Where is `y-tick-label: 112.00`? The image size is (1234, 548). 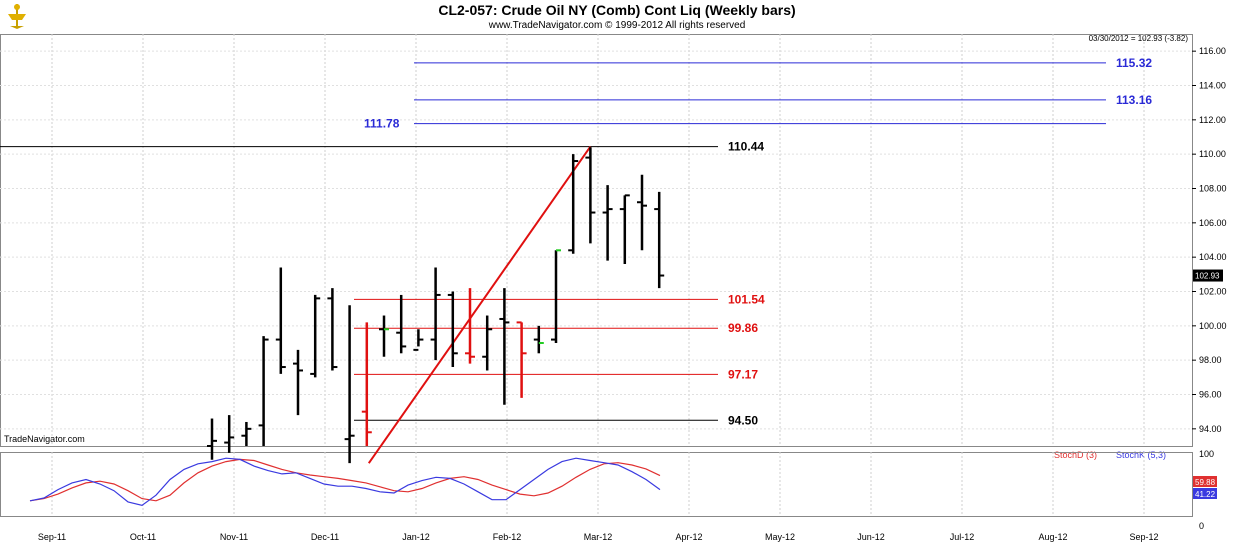
y-tick-label: 112.00 is located at coordinates (1212, 120).